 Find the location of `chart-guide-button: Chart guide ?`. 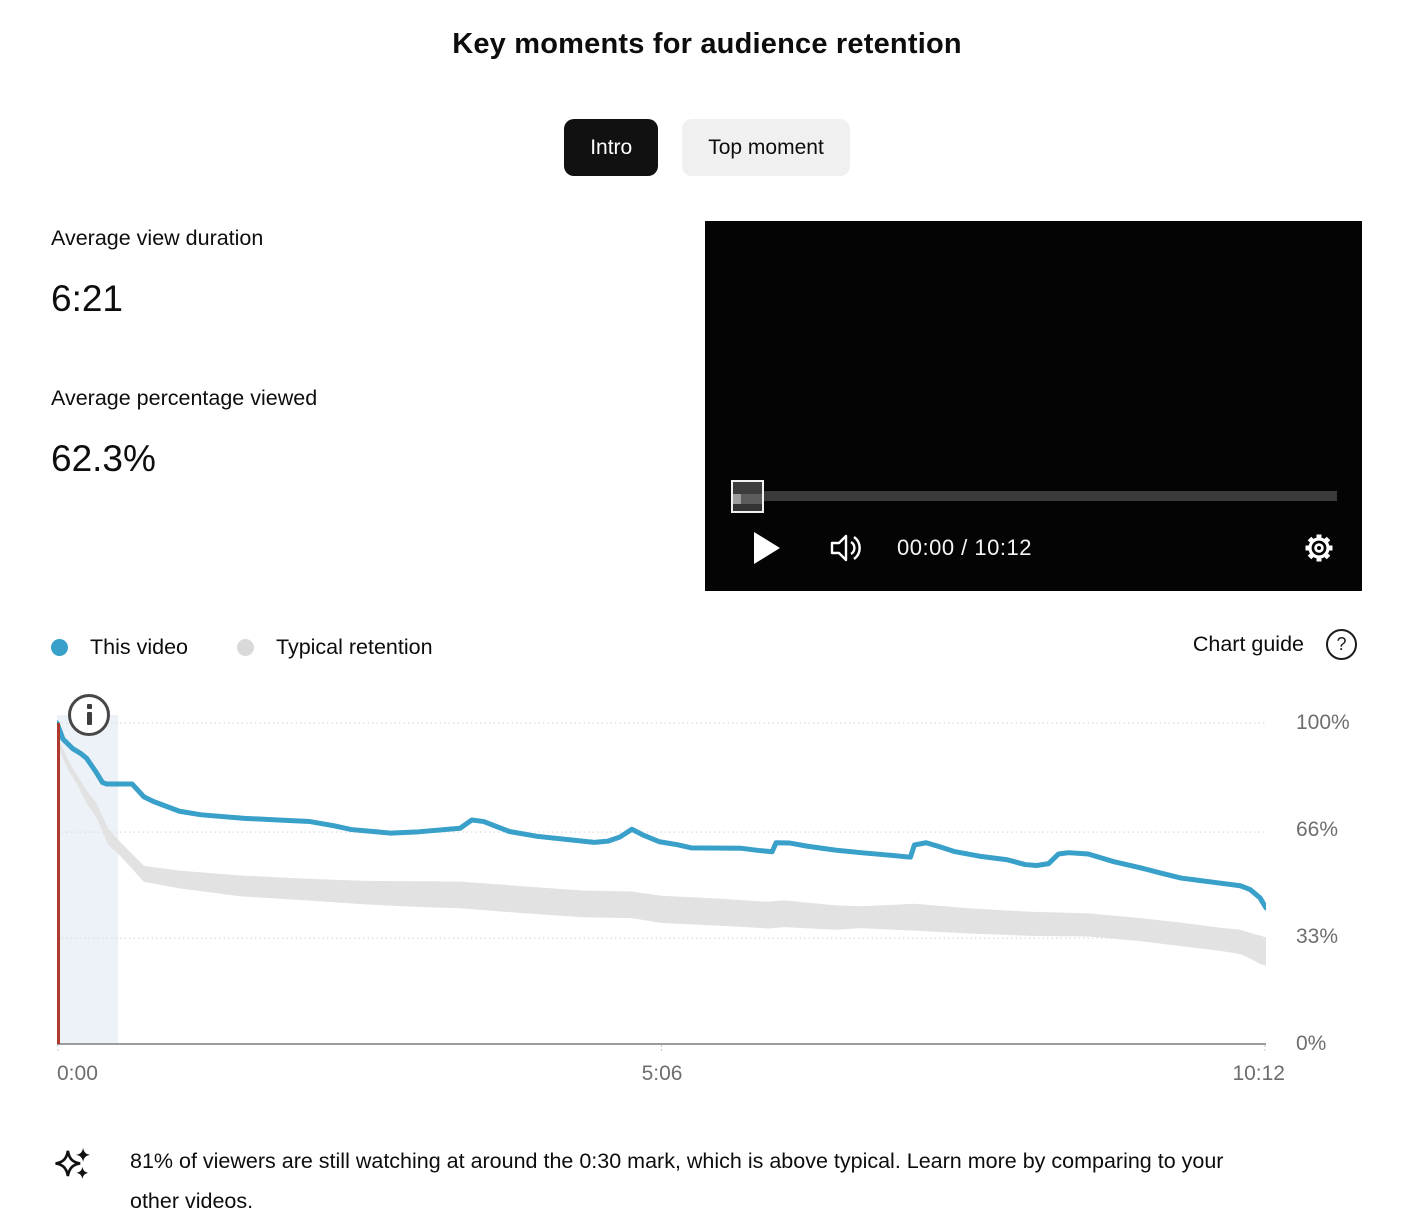

chart-guide-button: Chart guide ? is located at coordinates (1275, 644).